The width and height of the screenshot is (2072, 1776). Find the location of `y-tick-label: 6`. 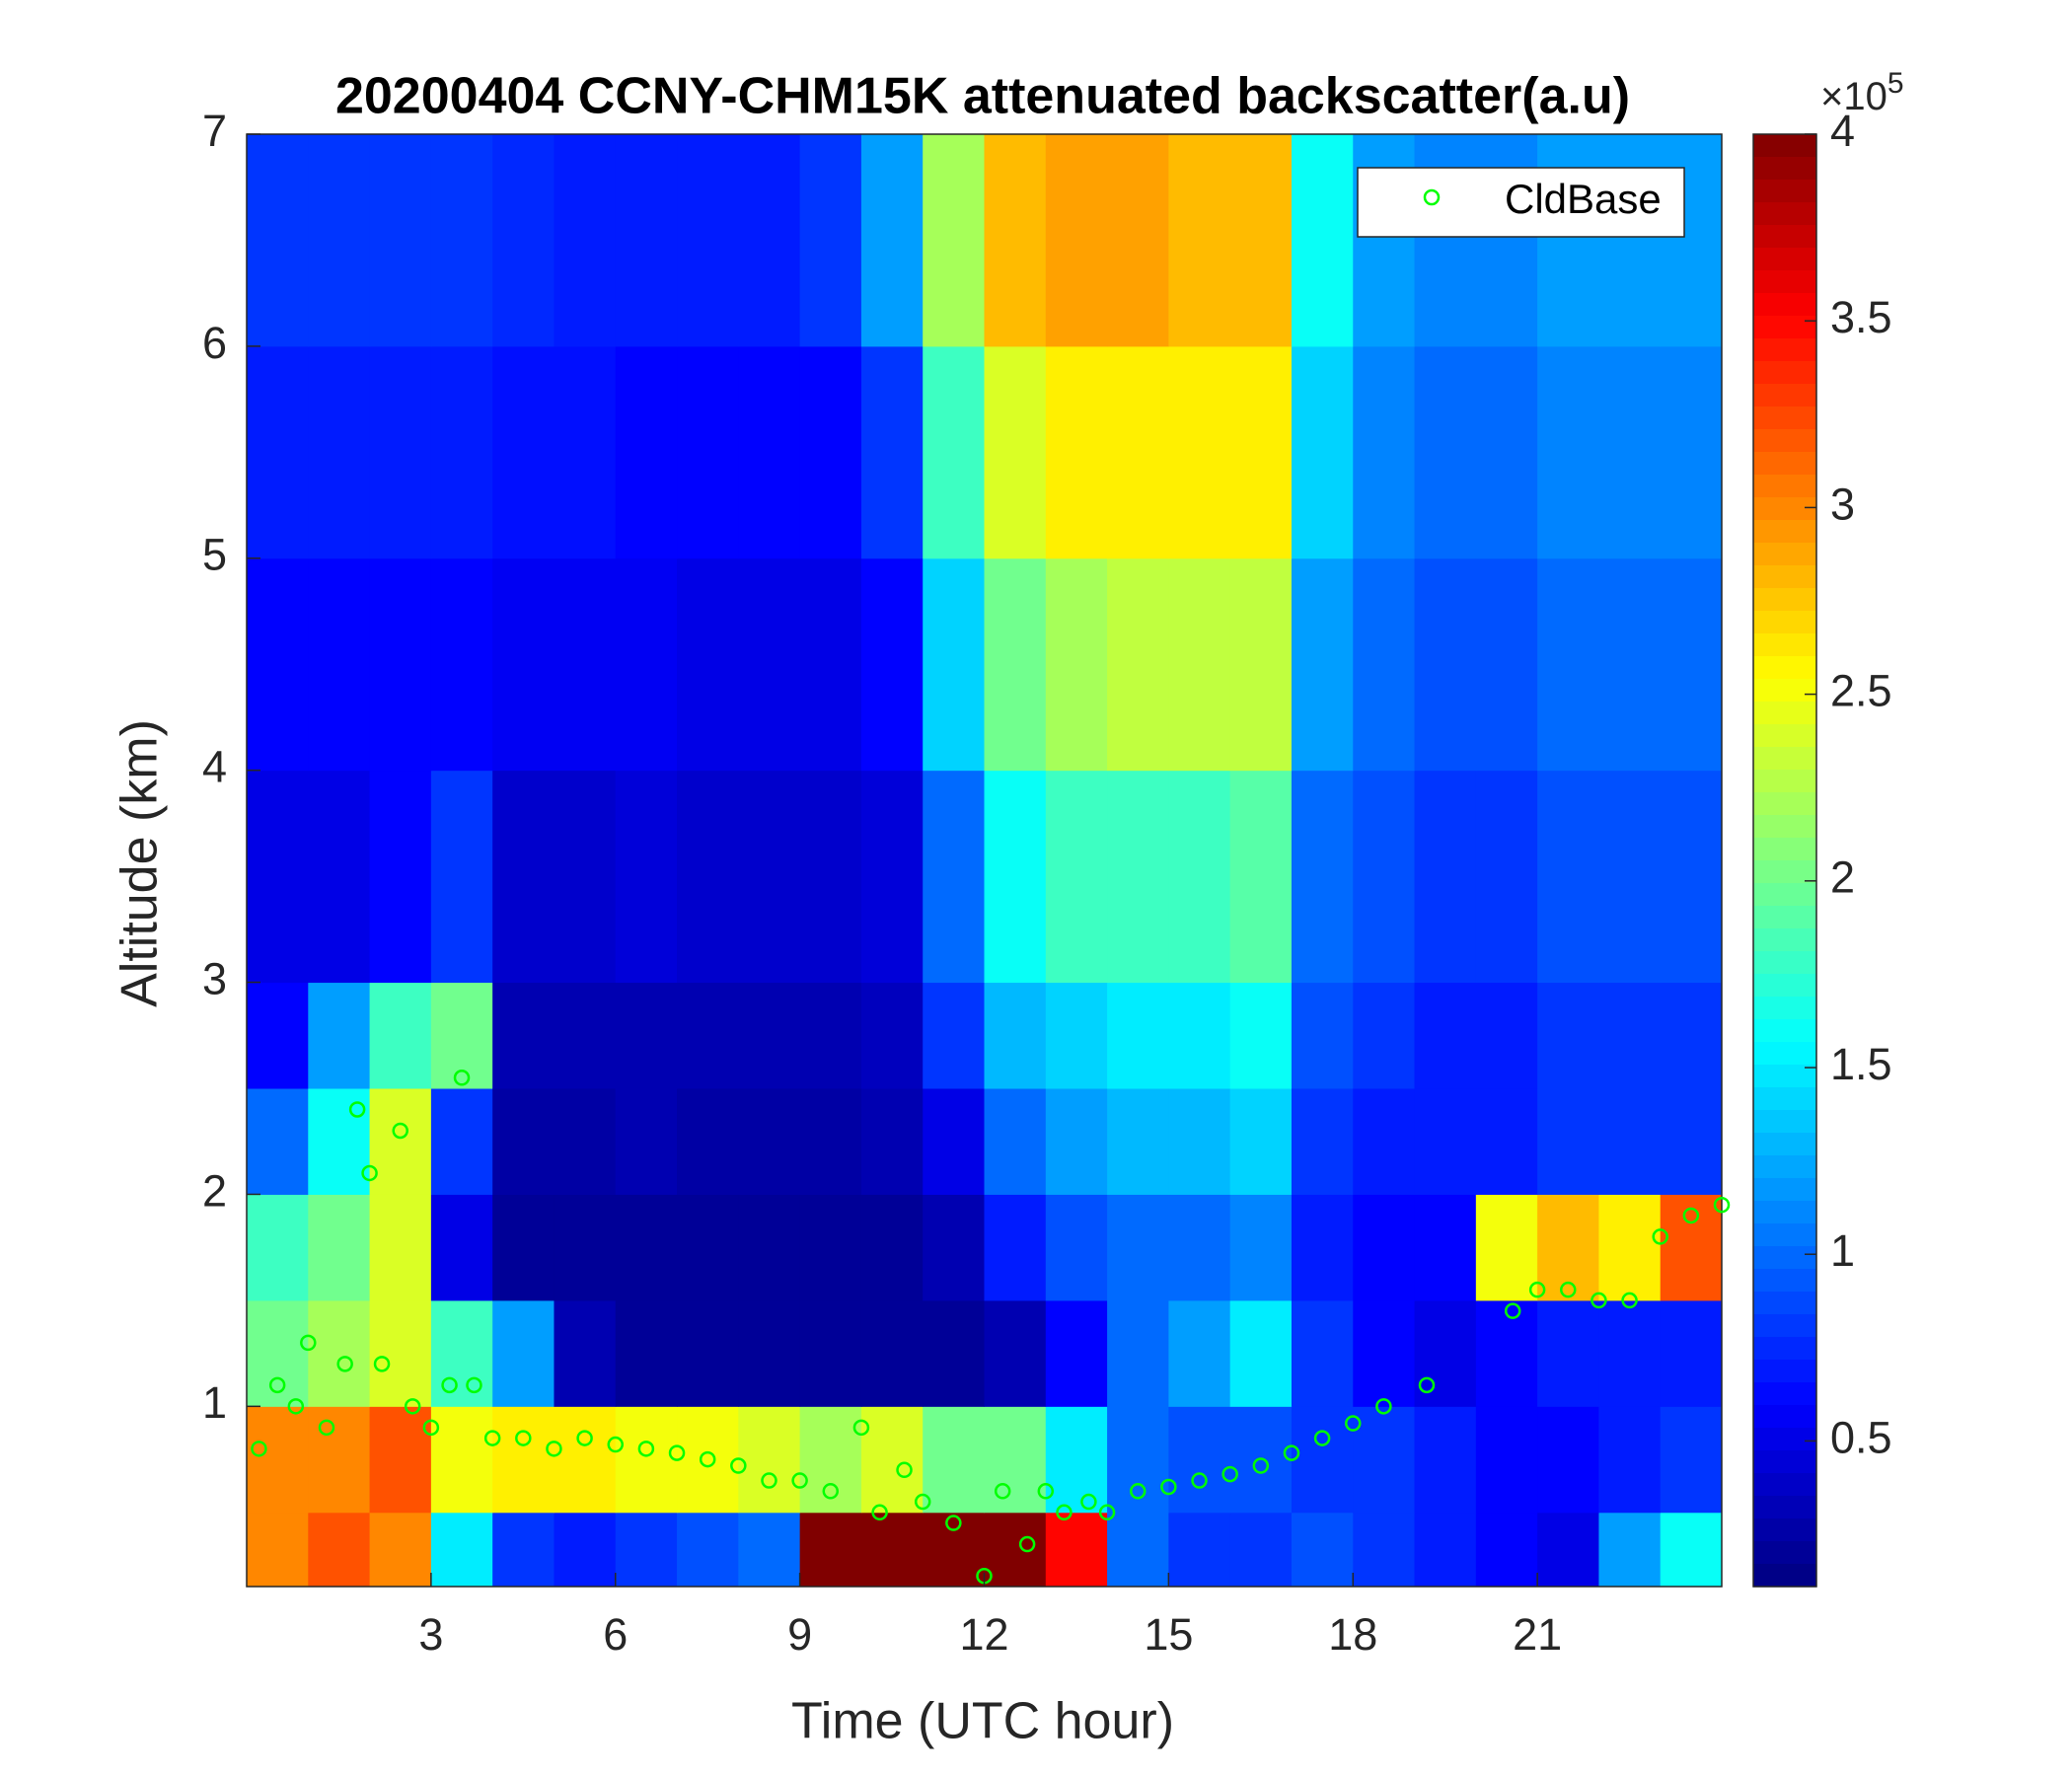

y-tick-label: 6 is located at coordinates (215, 343).